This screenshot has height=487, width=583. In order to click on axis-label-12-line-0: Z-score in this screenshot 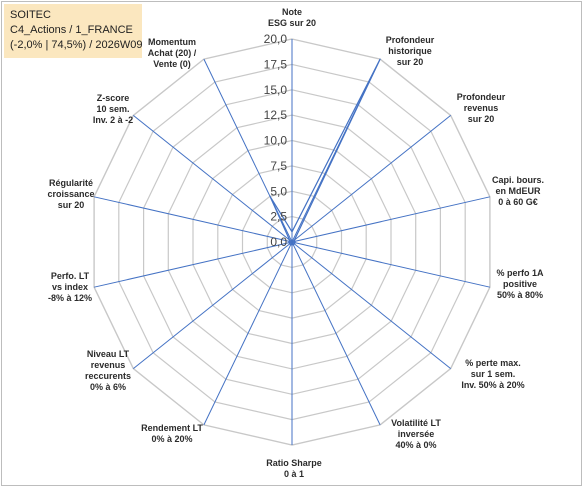, I will do `click(113, 98)`.